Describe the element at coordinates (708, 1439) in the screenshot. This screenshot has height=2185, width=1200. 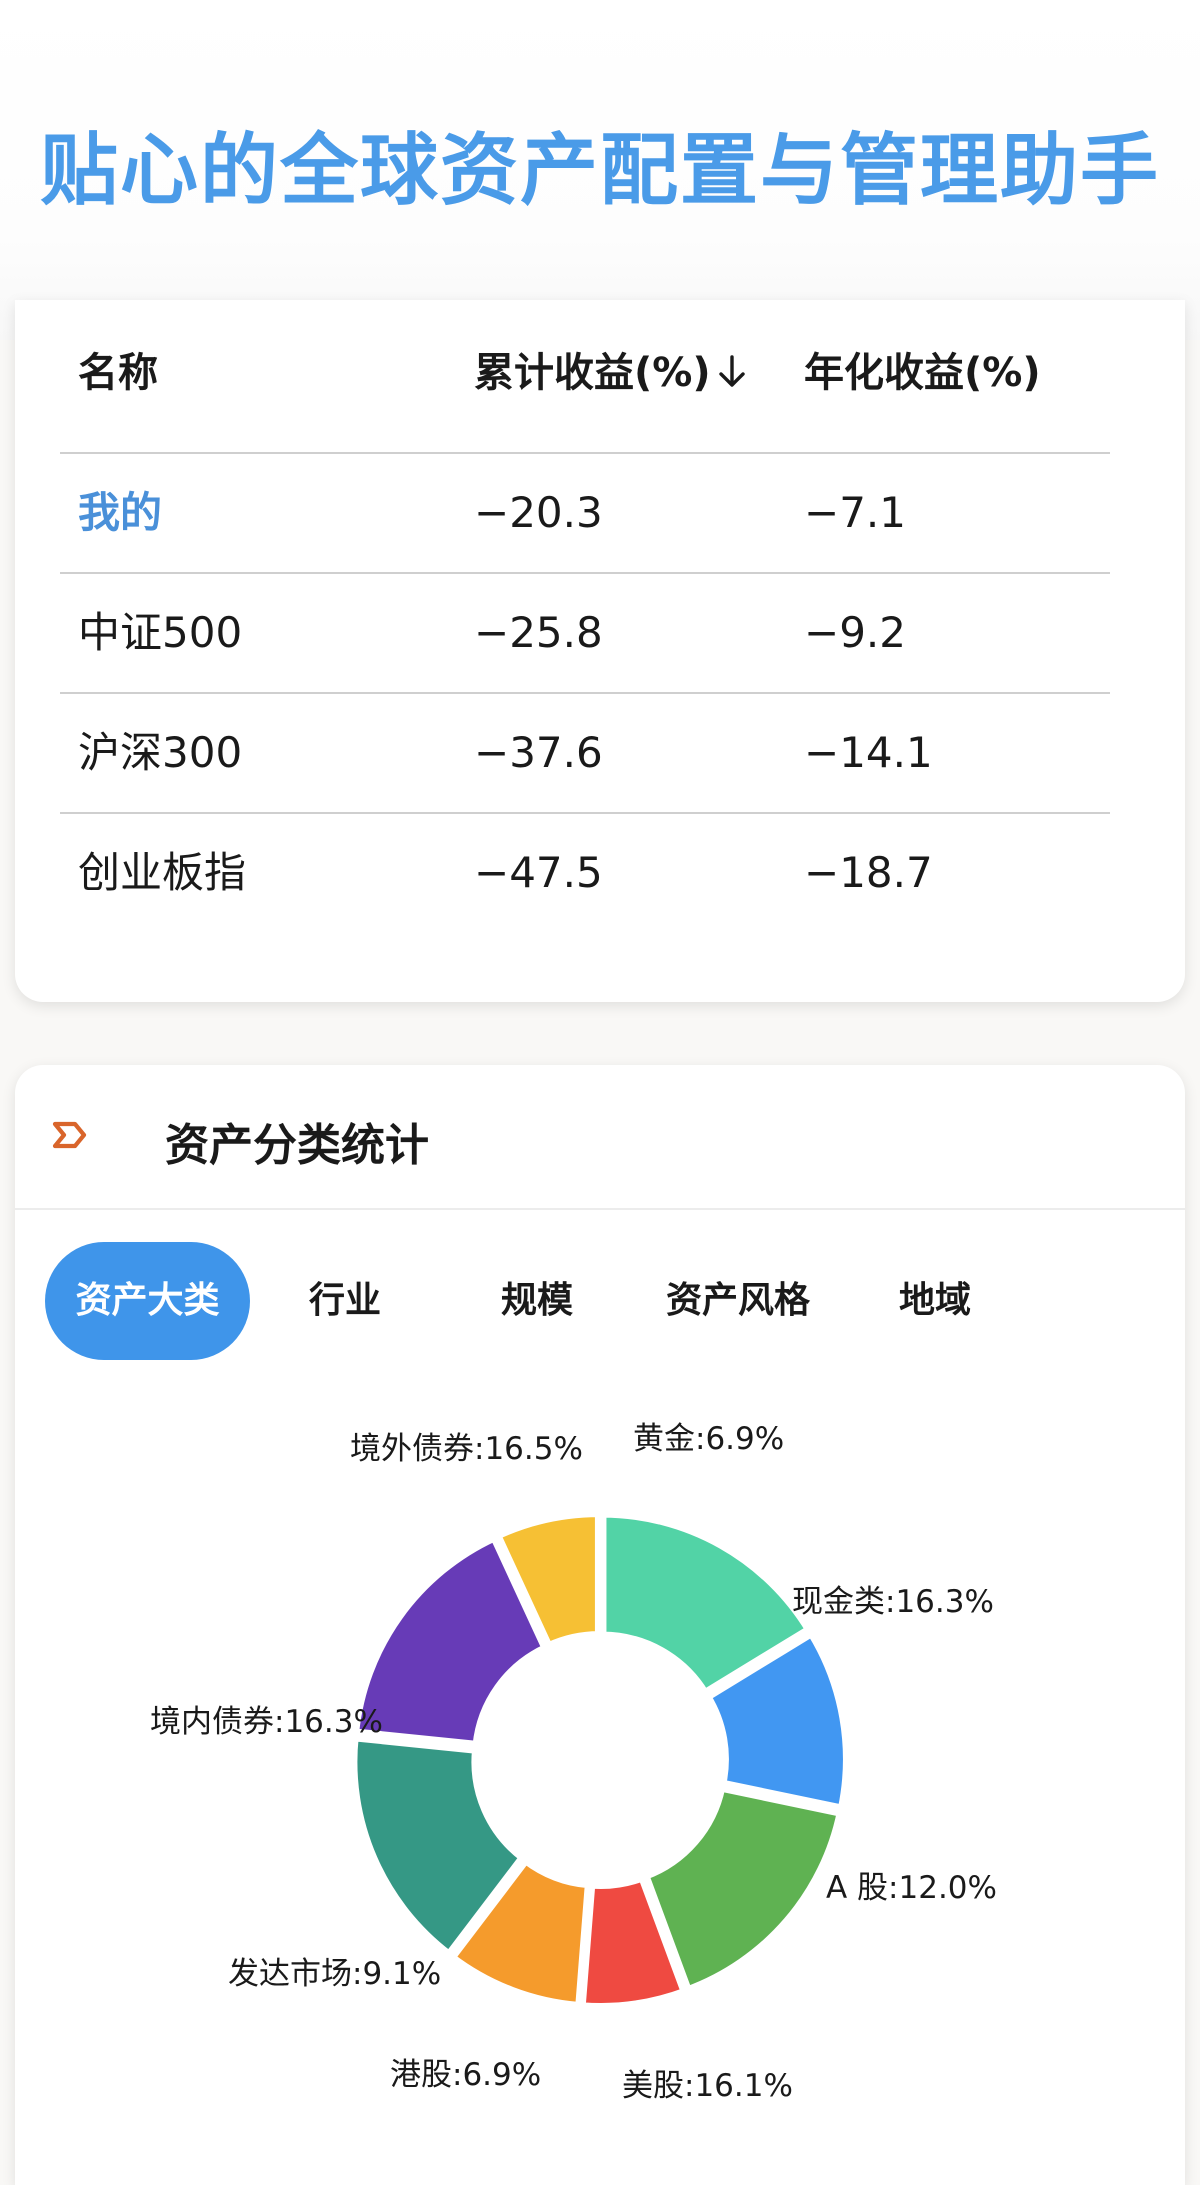
I see `slice-label: 黄金:6.9%` at that location.